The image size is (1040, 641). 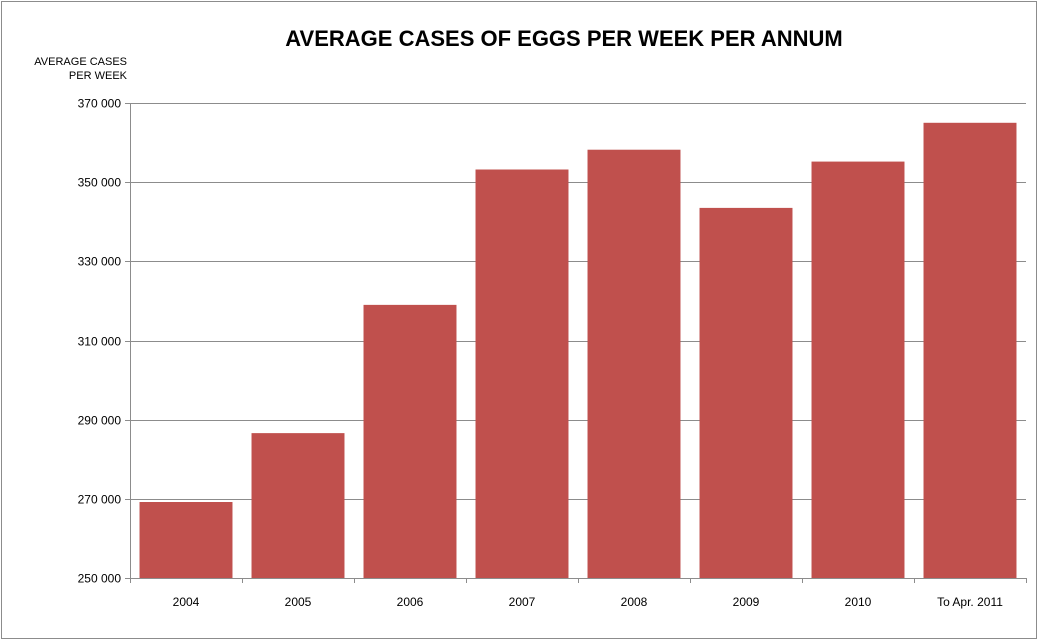 What do you see at coordinates (100, 262) in the screenshot?
I see `y-tick-label: 330 000` at bounding box center [100, 262].